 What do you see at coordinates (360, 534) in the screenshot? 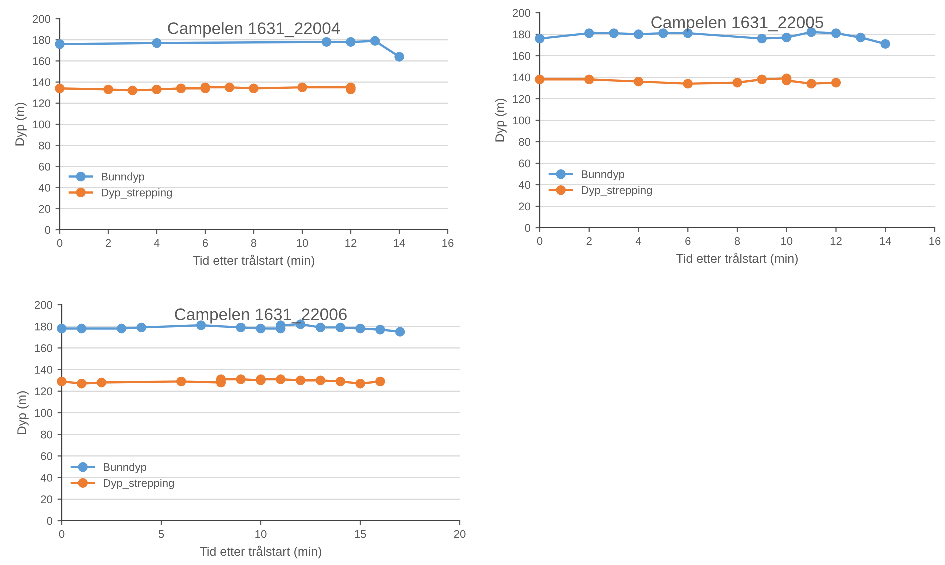
I see `x-tick-label: 15` at bounding box center [360, 534].